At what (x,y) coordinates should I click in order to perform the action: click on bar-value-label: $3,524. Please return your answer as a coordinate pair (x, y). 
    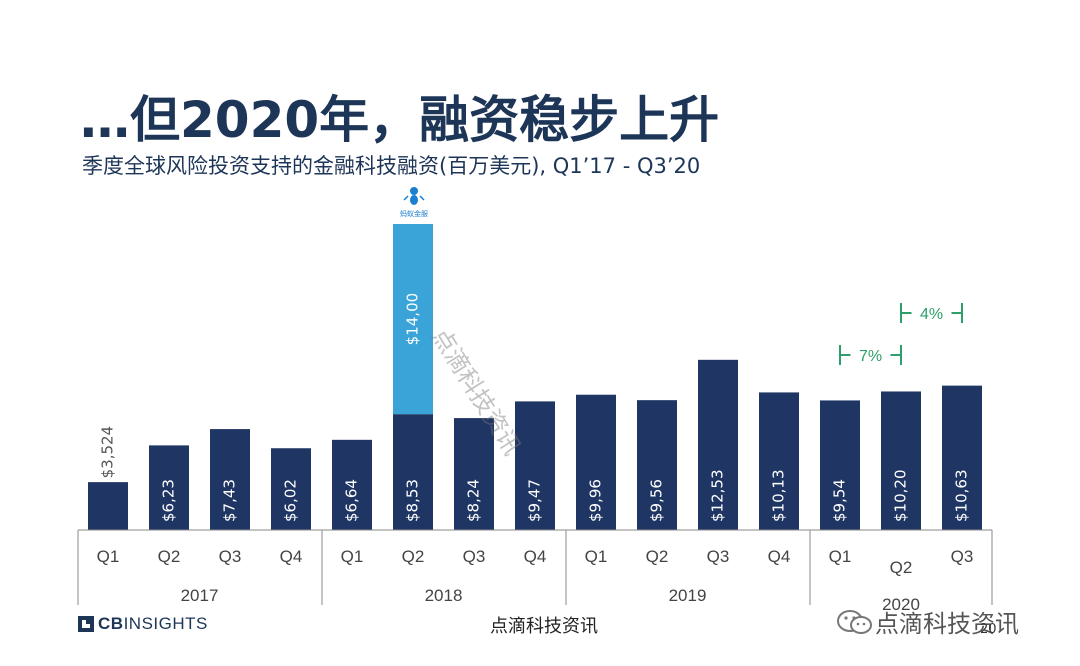
    Looking at the image, I should click on (108, 452).